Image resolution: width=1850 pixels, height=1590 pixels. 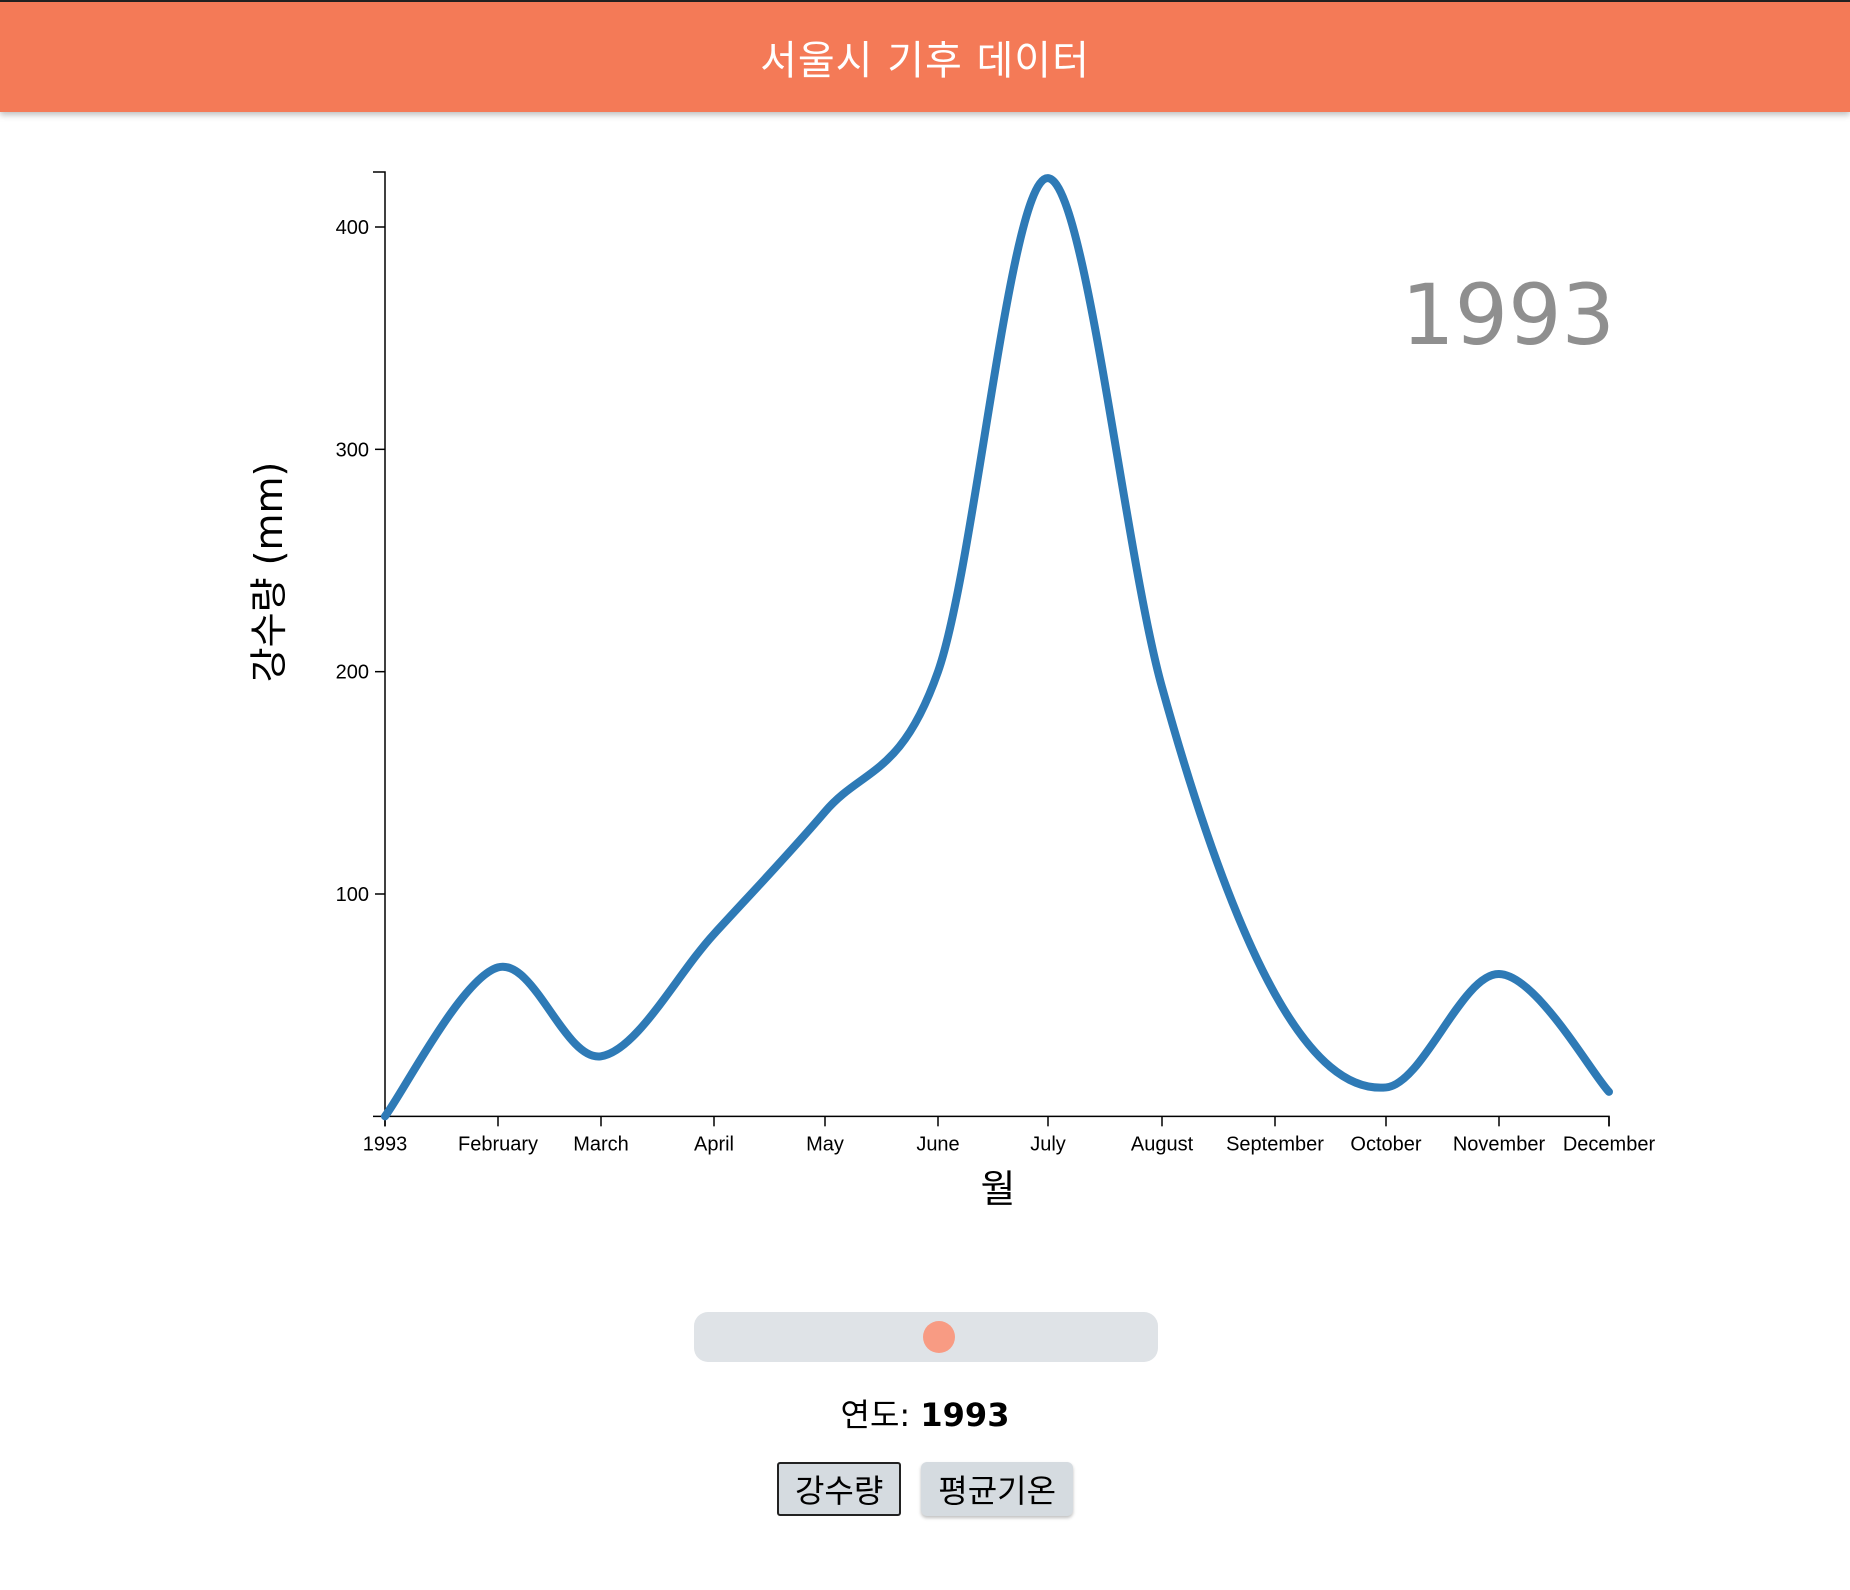 What do you see at coordinates (601, 1144) in the screenshot?
I see `x-tick-label: March` at bounding box center [601, 1144].